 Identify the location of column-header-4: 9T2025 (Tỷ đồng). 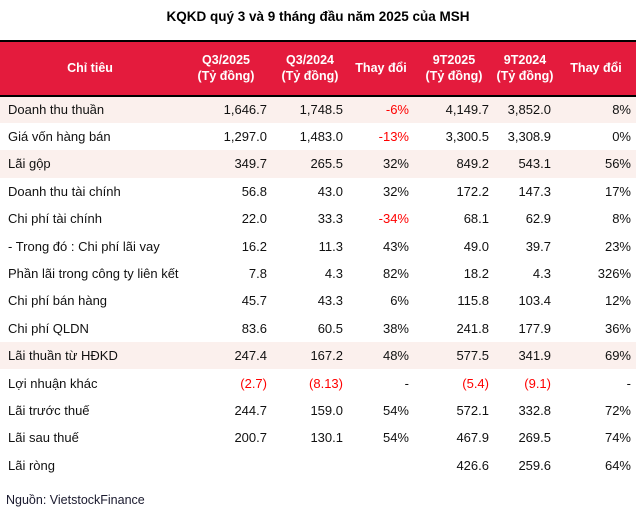
(454, 69).